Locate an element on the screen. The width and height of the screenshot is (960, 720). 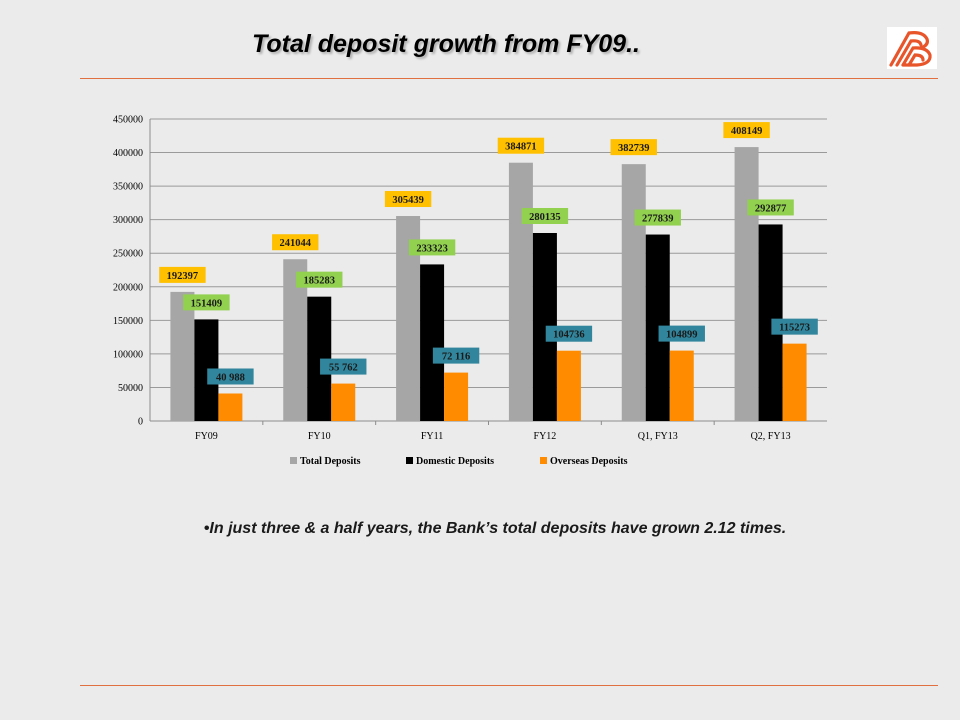
bank-logo-icon is located at coordinates (912, 48).